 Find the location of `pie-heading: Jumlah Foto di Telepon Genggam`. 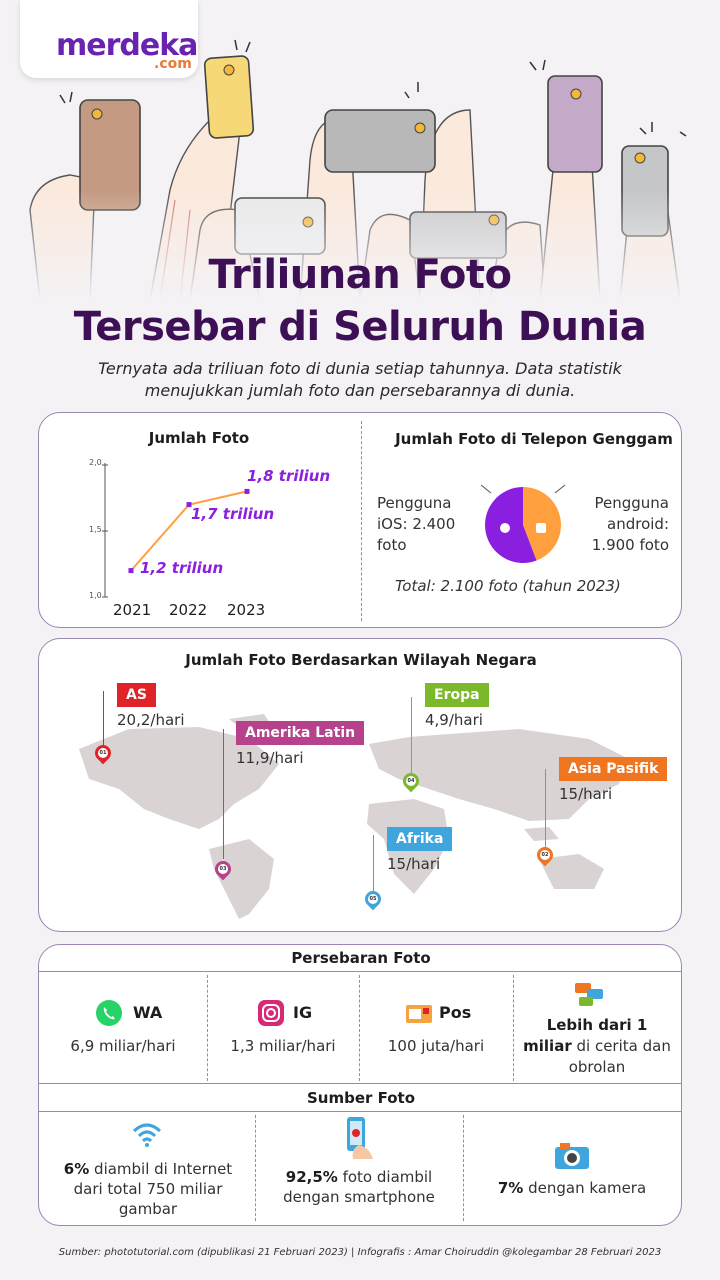

pie-heading: Jumlah Foto di Telepon Genggam is located at coordinates (534, 439).